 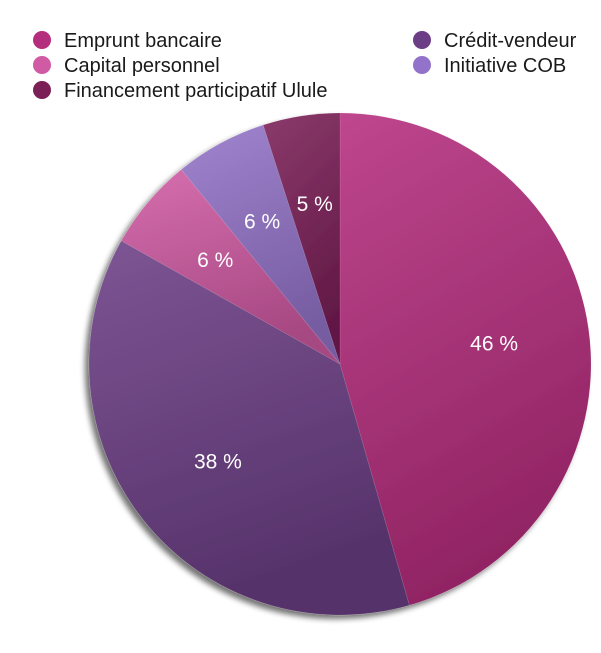 I want to click on legend-item-capital-personnel: Capital personnel, so click(x=126, y=66).